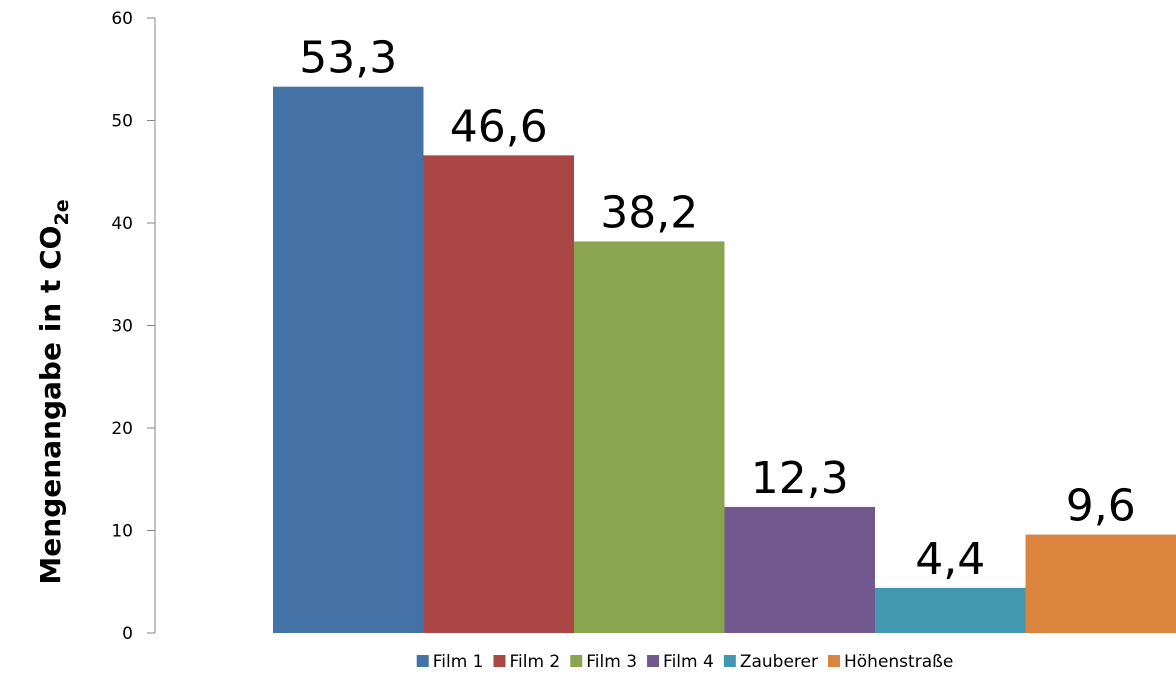 This screenshot has width=1176, height=674. I want to click on y-tick-label: 0, so click(127, 634).